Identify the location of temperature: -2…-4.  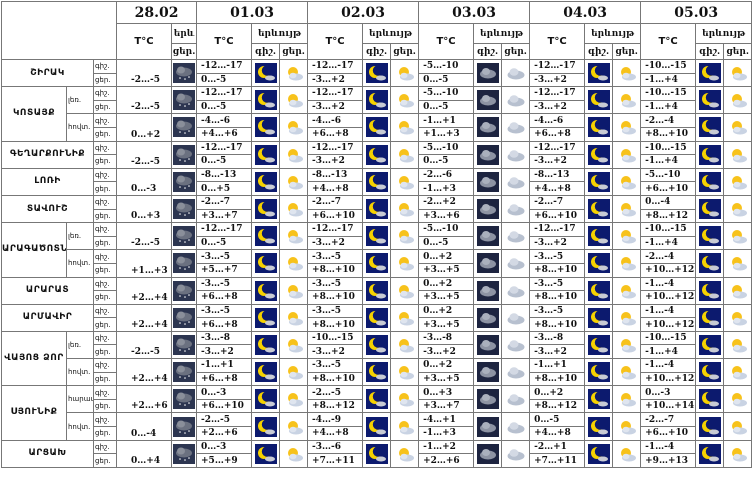
(668, 256).